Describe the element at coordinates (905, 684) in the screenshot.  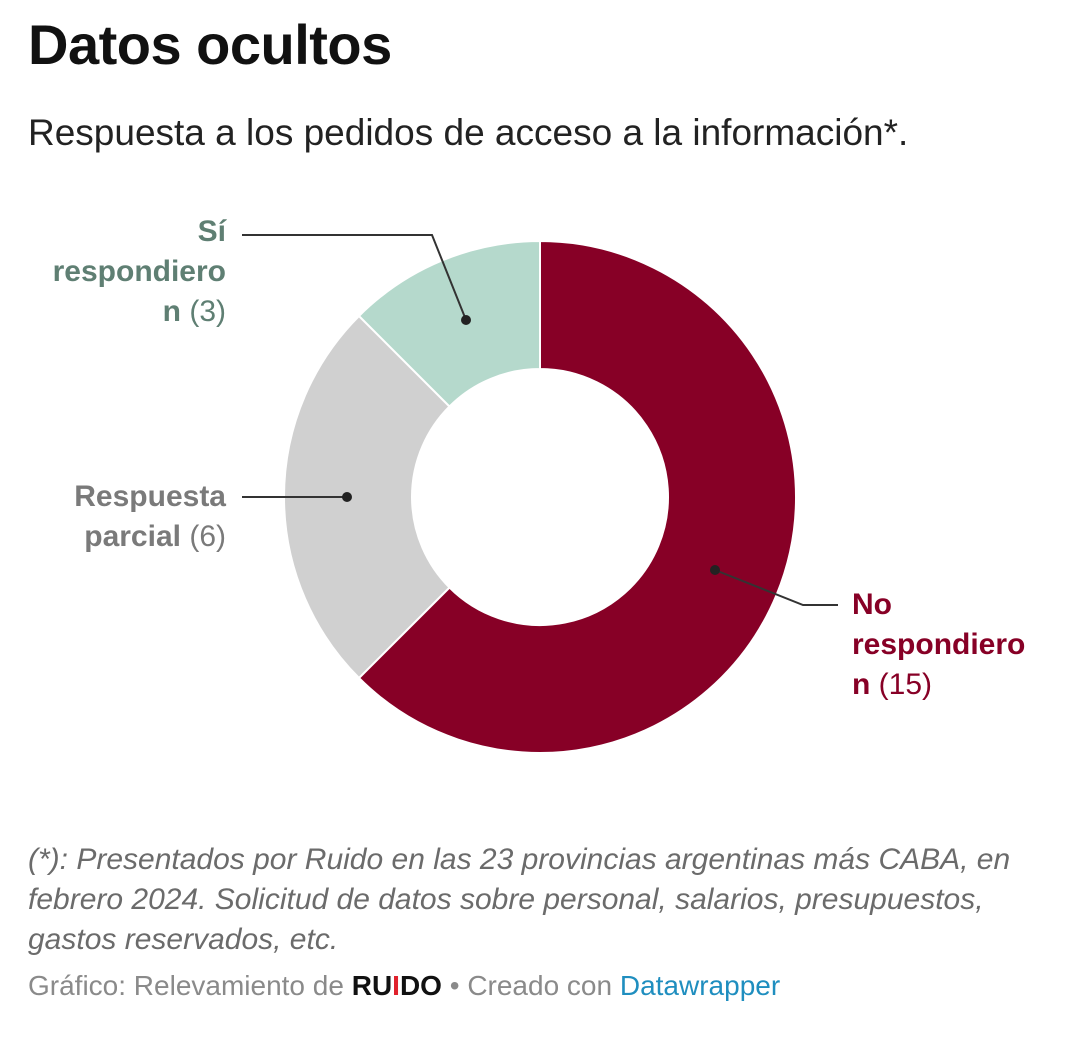
I see `label-no-count: (15)` at that location.